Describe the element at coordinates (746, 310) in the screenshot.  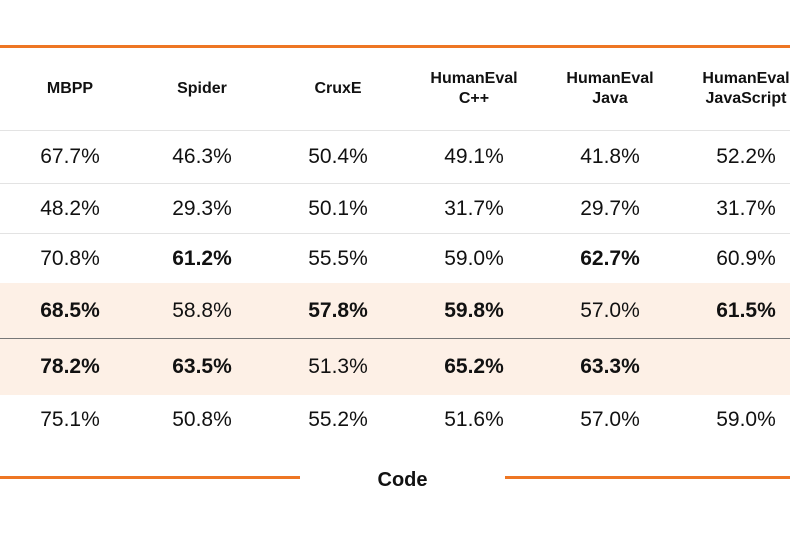
I see `table-cell: 61.5%` at that location.